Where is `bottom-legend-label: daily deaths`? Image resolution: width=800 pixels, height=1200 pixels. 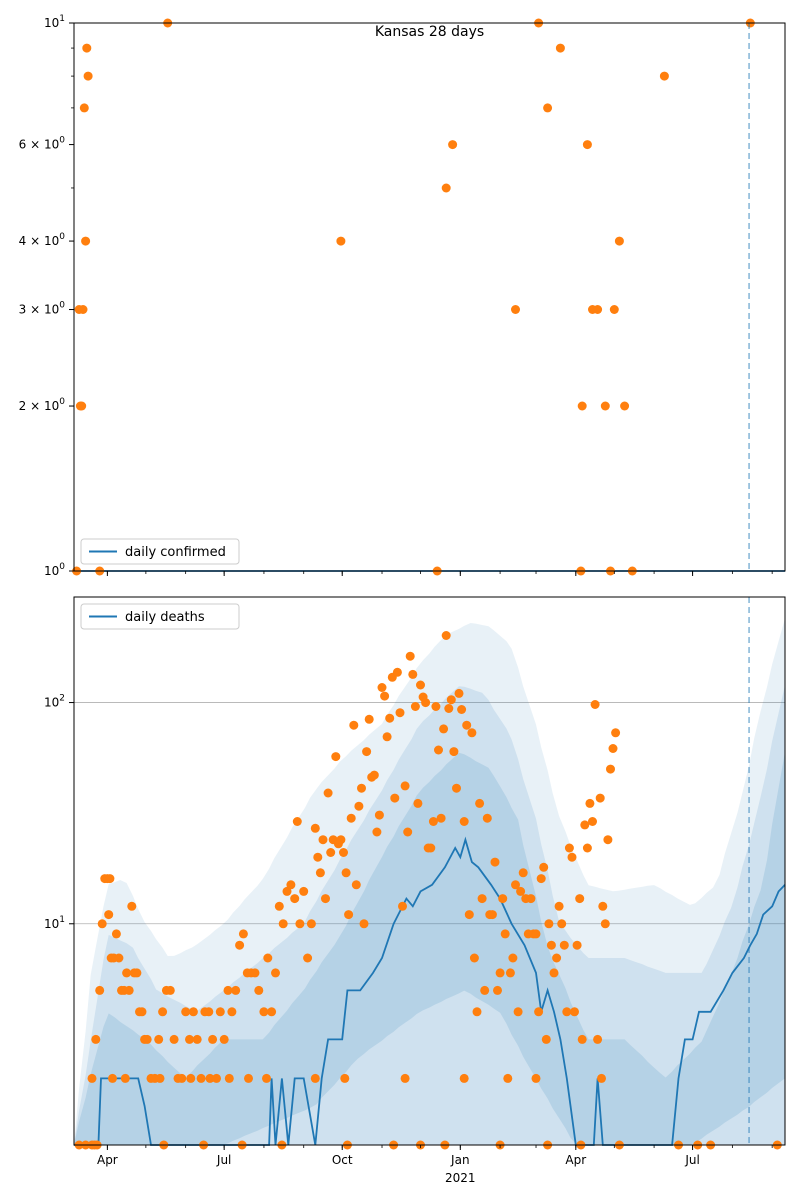
bottom-legend-label: daily deaths is located at coordinates (165, 617).